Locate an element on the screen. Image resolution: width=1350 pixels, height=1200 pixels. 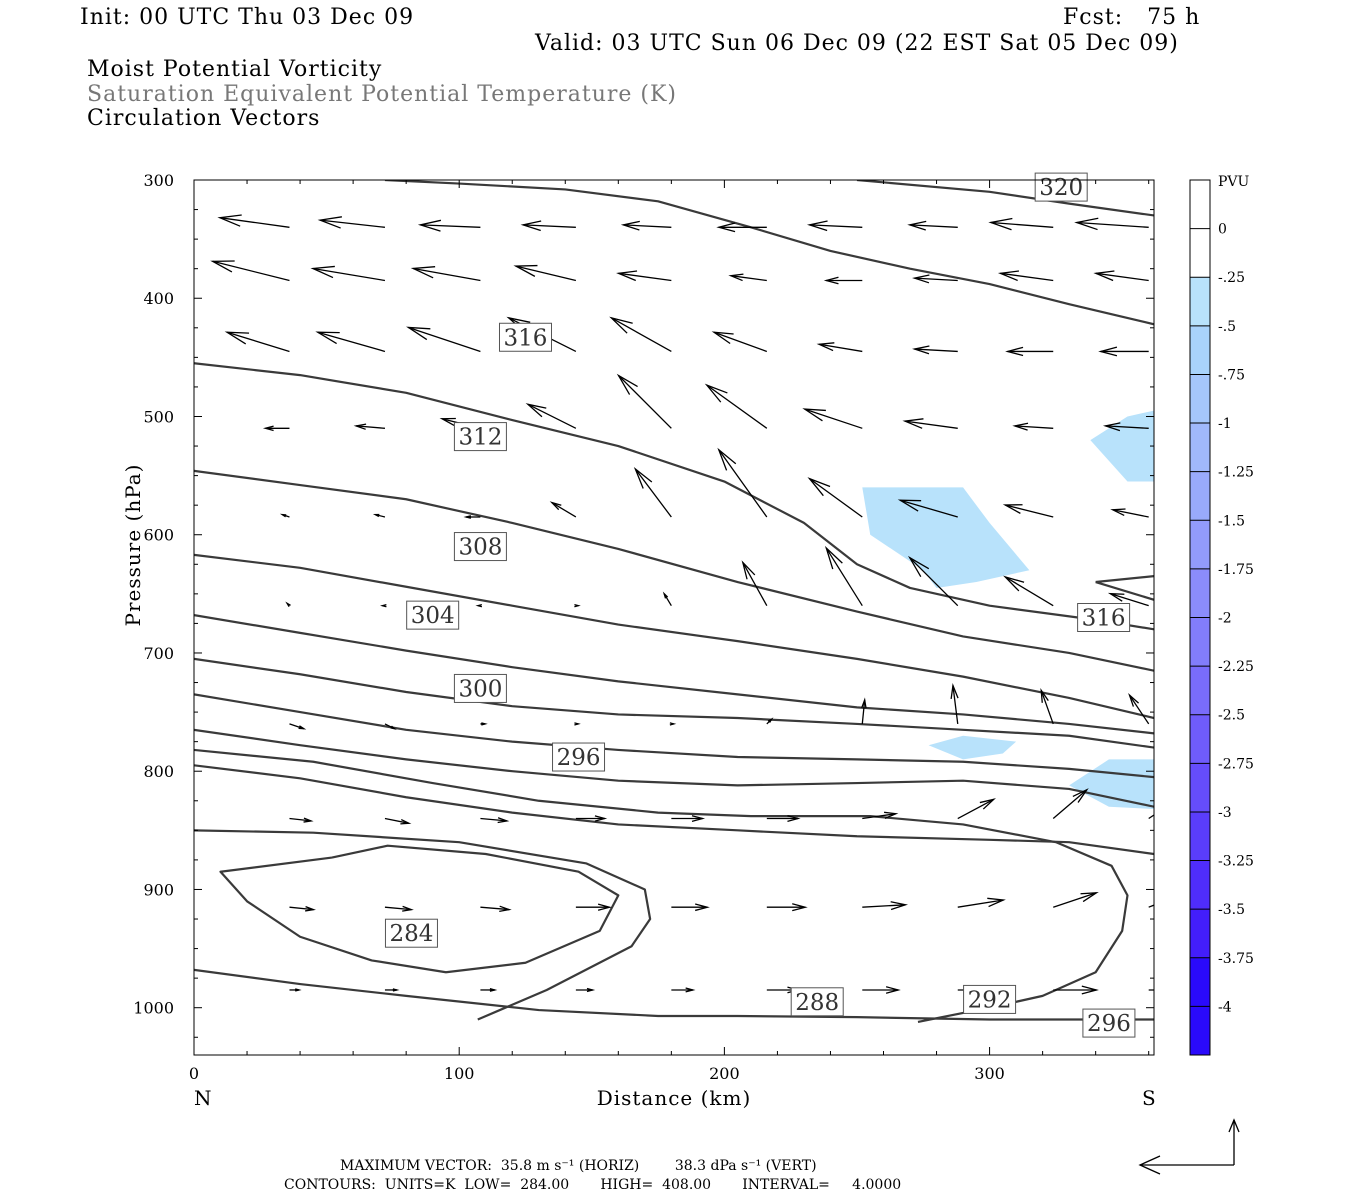
contour-label-296-4: 296 is located at coordinates (579, 757).